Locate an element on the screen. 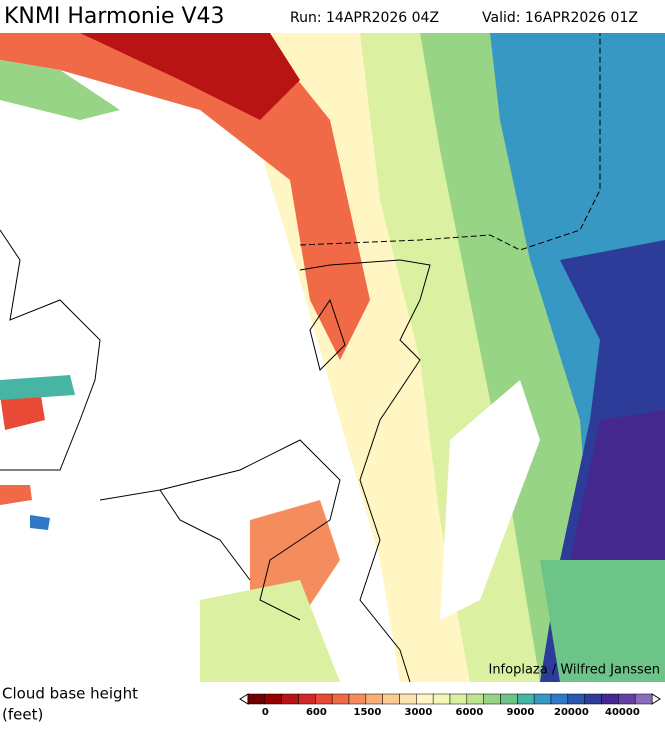 The width and height of the screenshot is (665, 735). run-time: Run: 14APR2026 04Z is located at coordinates (364, 18).